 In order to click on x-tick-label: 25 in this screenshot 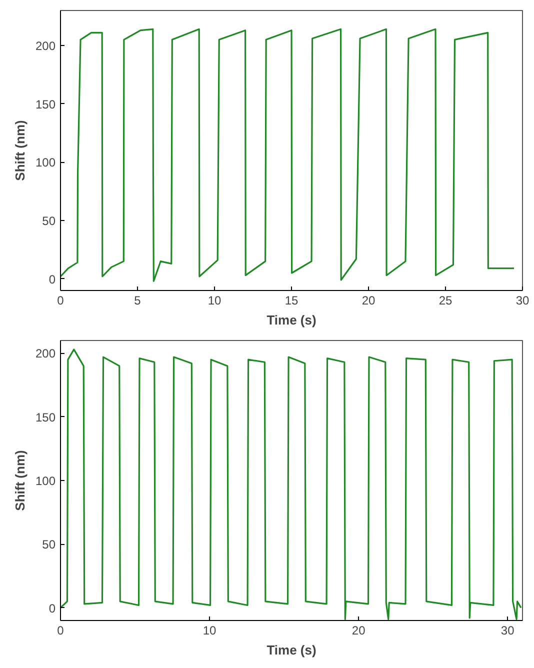, I will do `click(445, 301)`.